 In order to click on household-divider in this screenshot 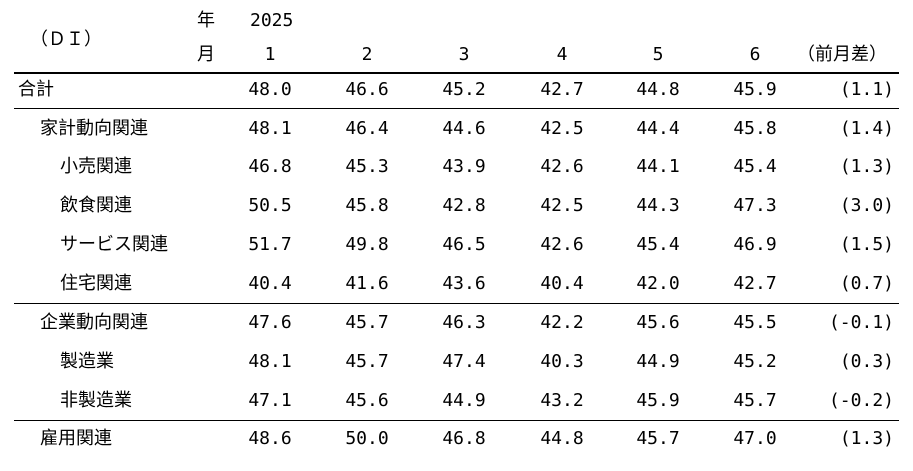, I will do `click(456, 303)`.